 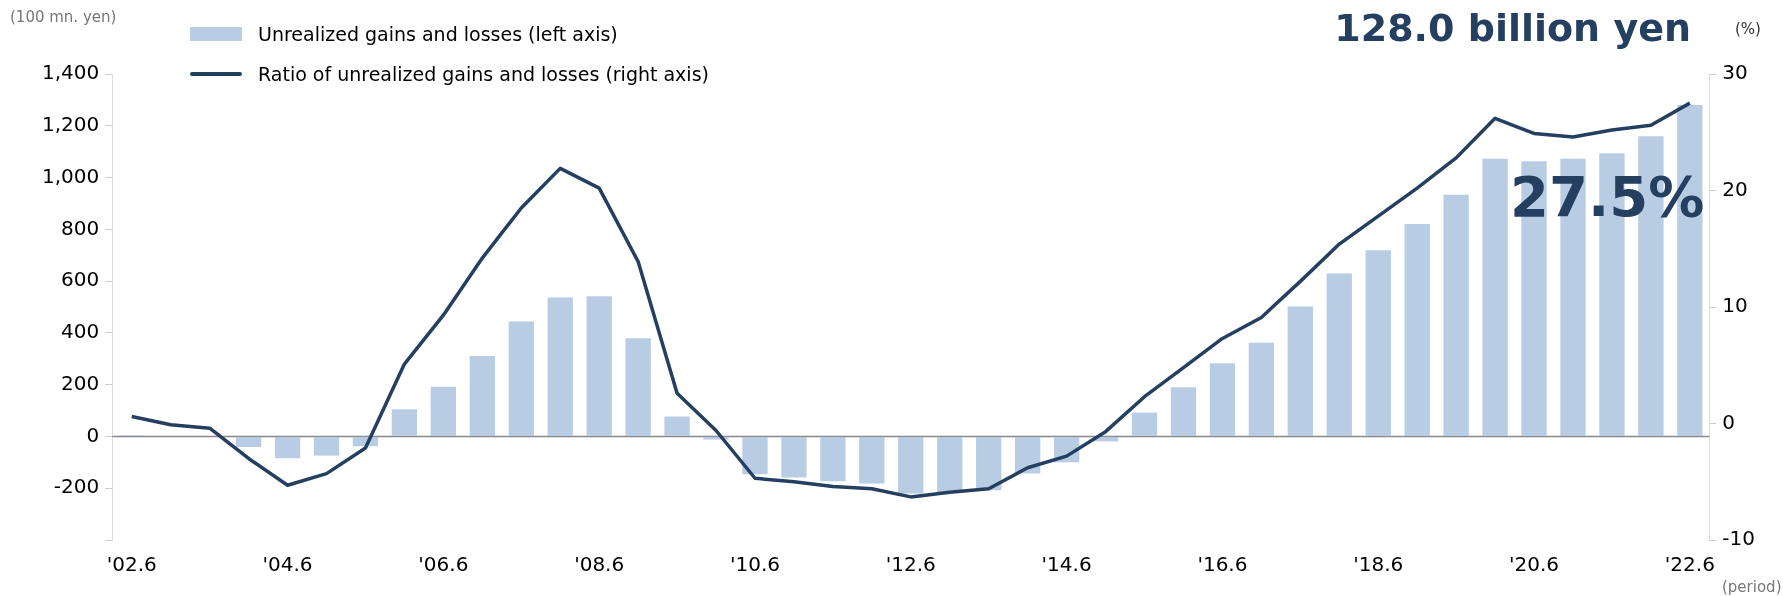 I want to click on y2-axis-title: (%), so click(x=1748, y=29).